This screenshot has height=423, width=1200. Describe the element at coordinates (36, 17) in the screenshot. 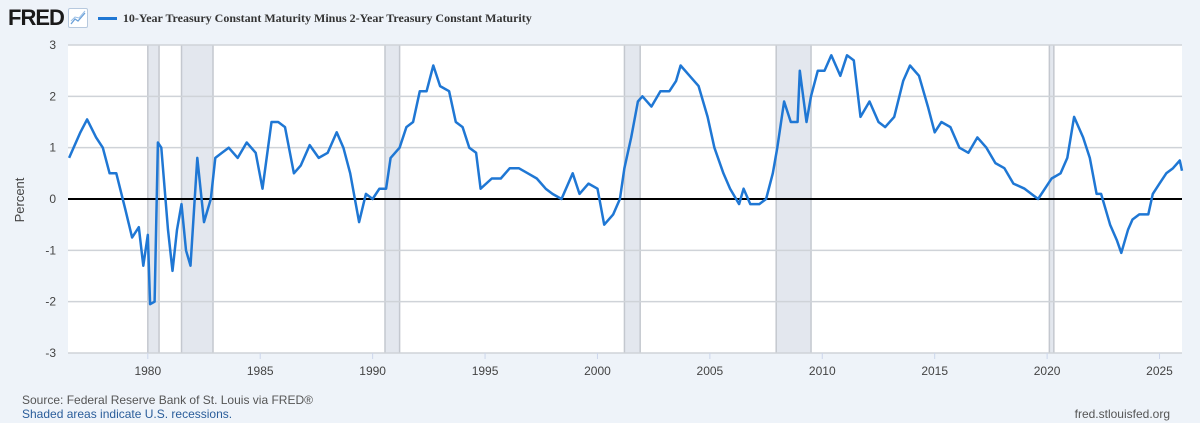

I see `fred-logo: FRED` at that location.